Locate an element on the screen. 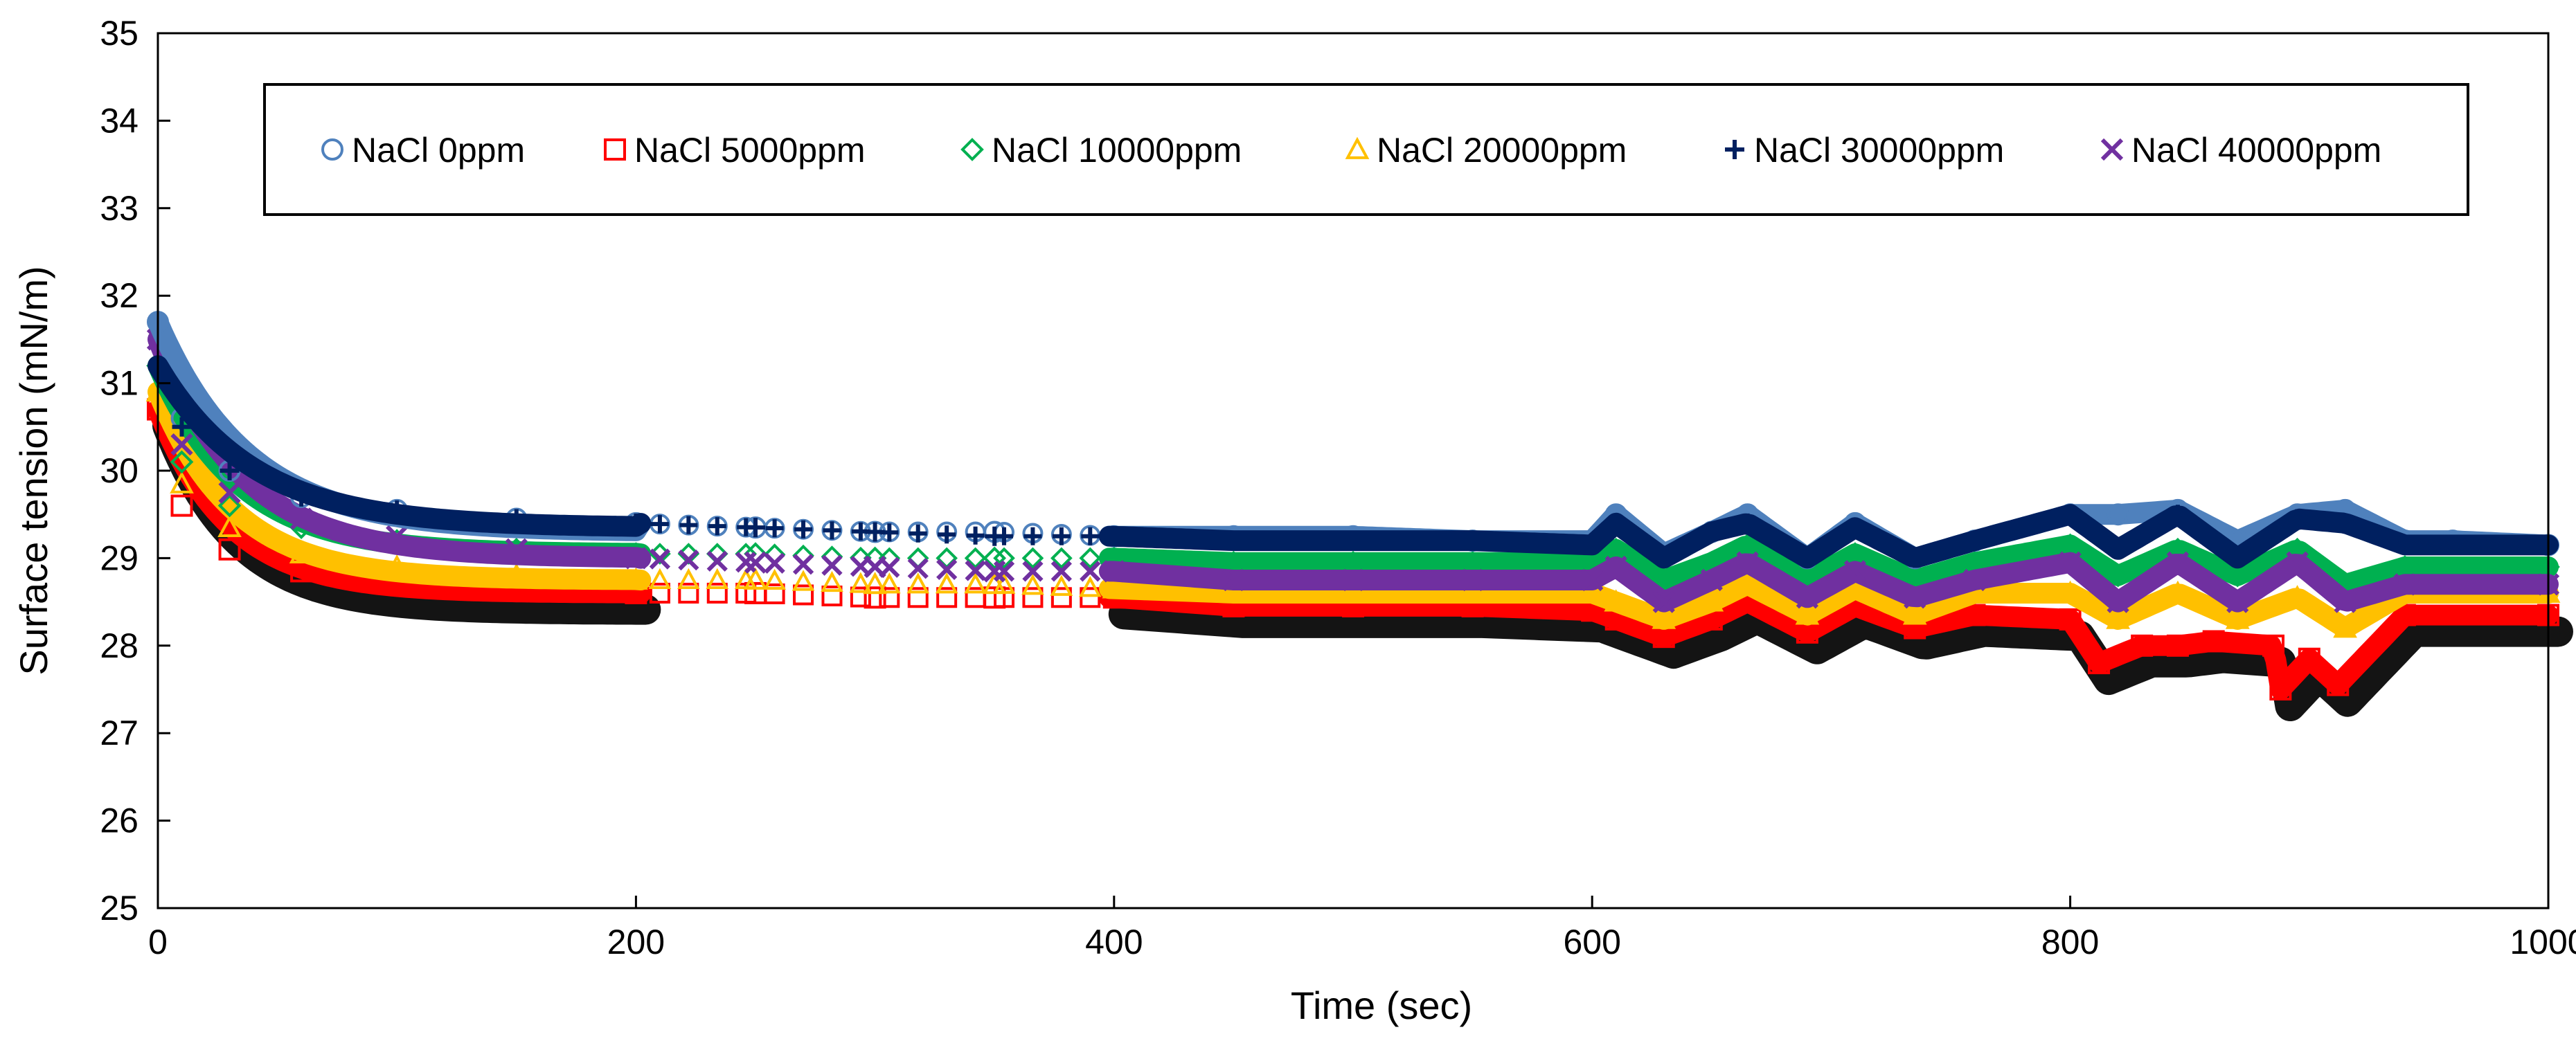  x-axis-title: Time (sec) is located at coordinates (1381, 1005).